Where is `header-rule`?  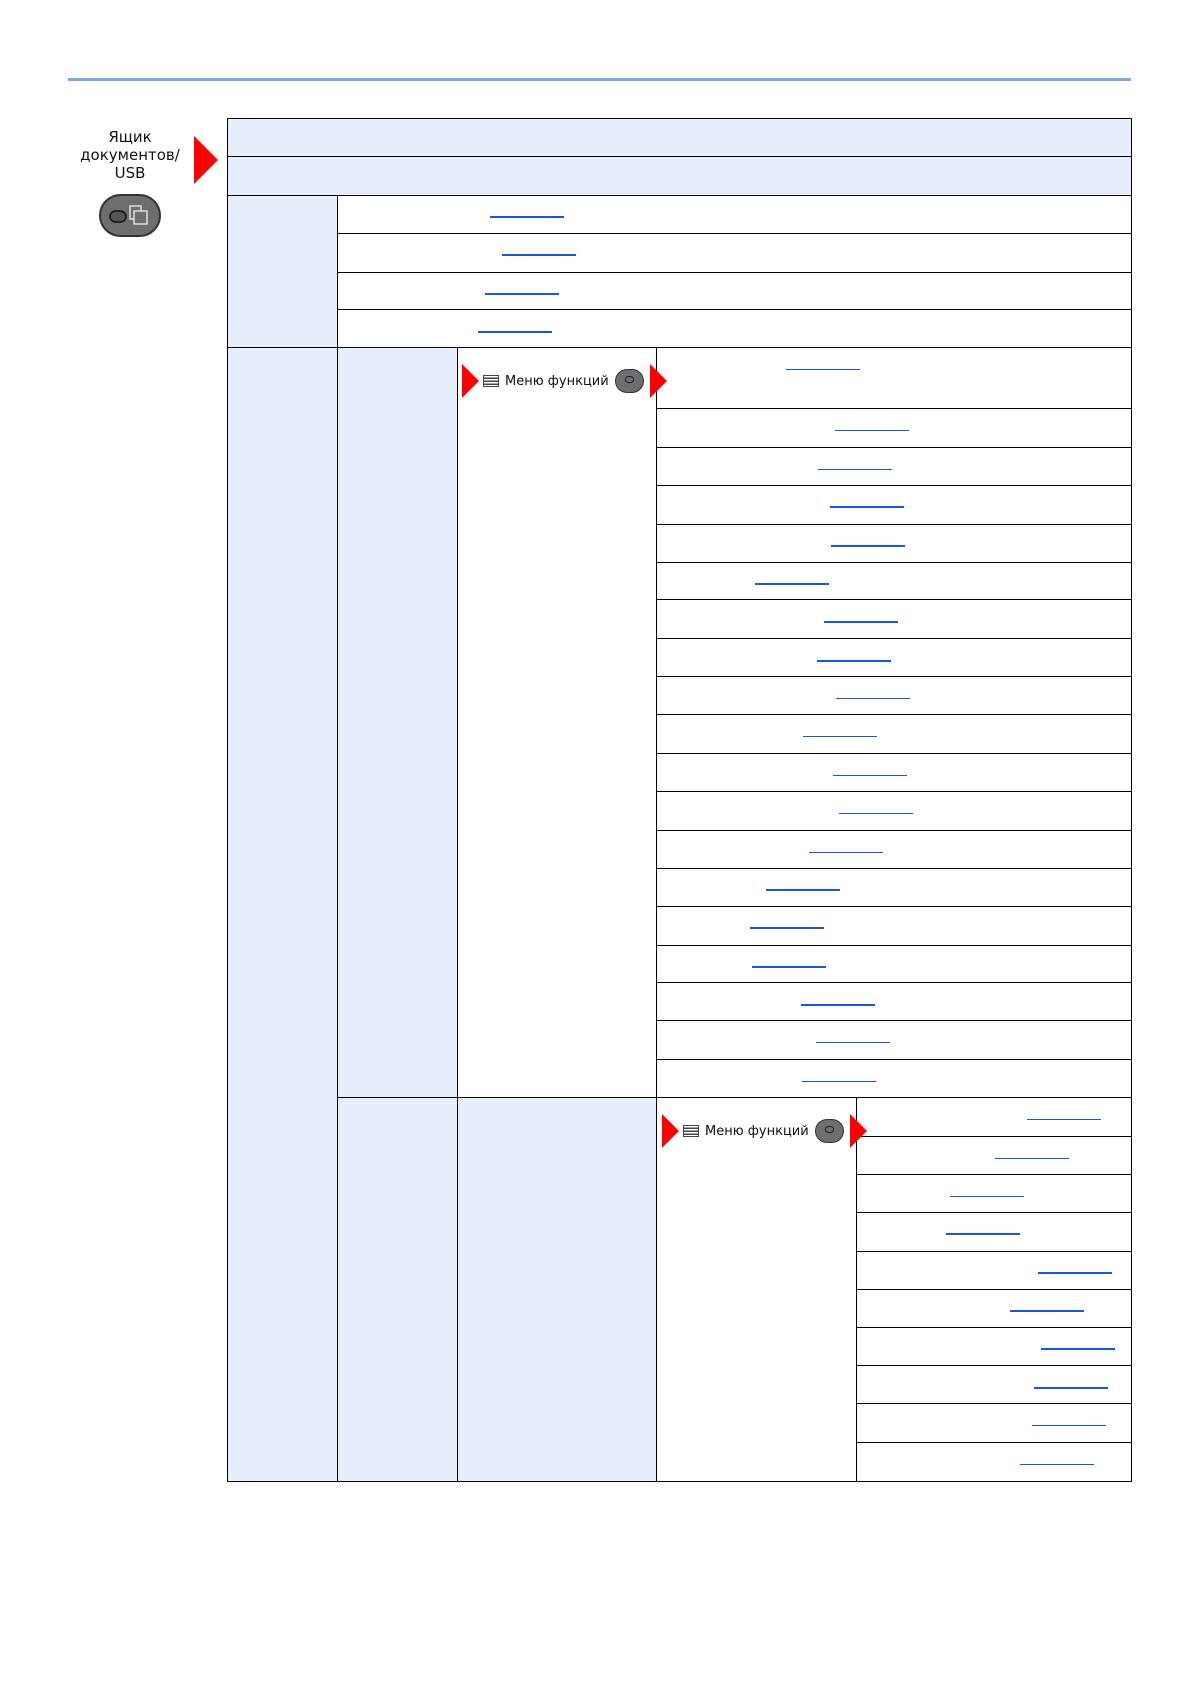 header-rule is located at coordinates (599, 79).